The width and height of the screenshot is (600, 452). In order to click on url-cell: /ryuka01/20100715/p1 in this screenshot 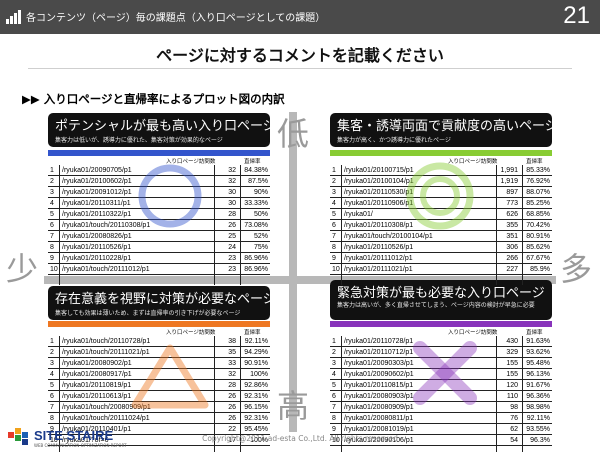, I will do `click(379, 170)`.